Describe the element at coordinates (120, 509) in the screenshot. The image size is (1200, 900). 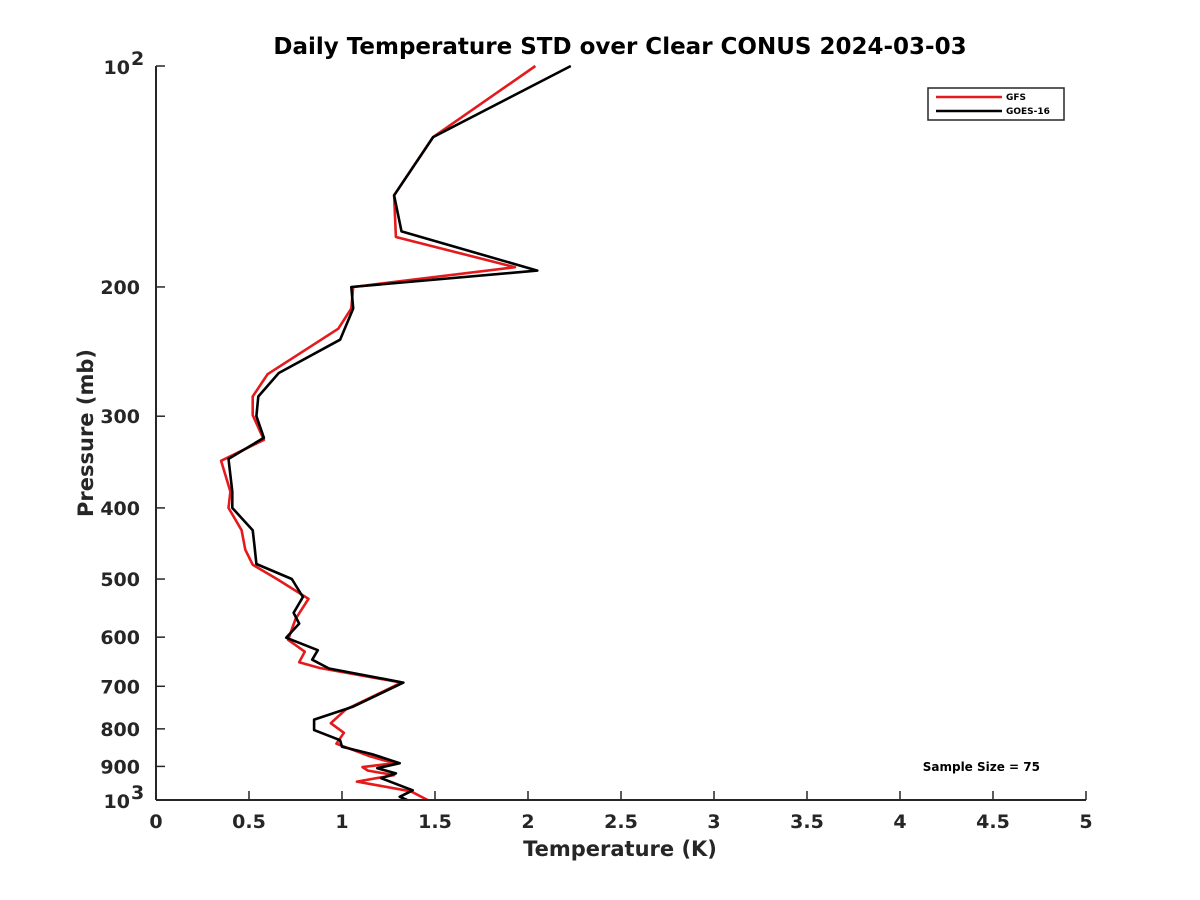
I see `y-tick-label-3: 400` at that location.